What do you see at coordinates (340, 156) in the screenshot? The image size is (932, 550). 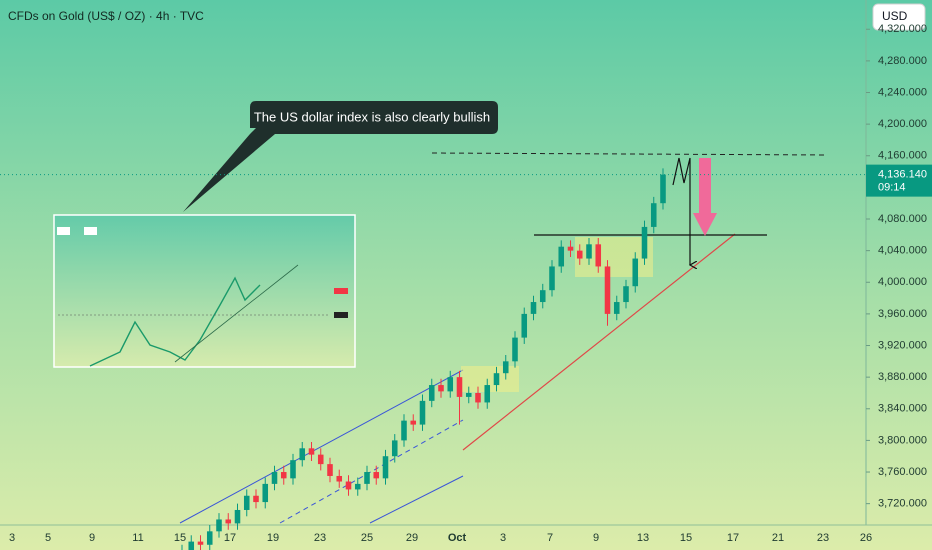 I see `callout` at bounding box center [340, 156].